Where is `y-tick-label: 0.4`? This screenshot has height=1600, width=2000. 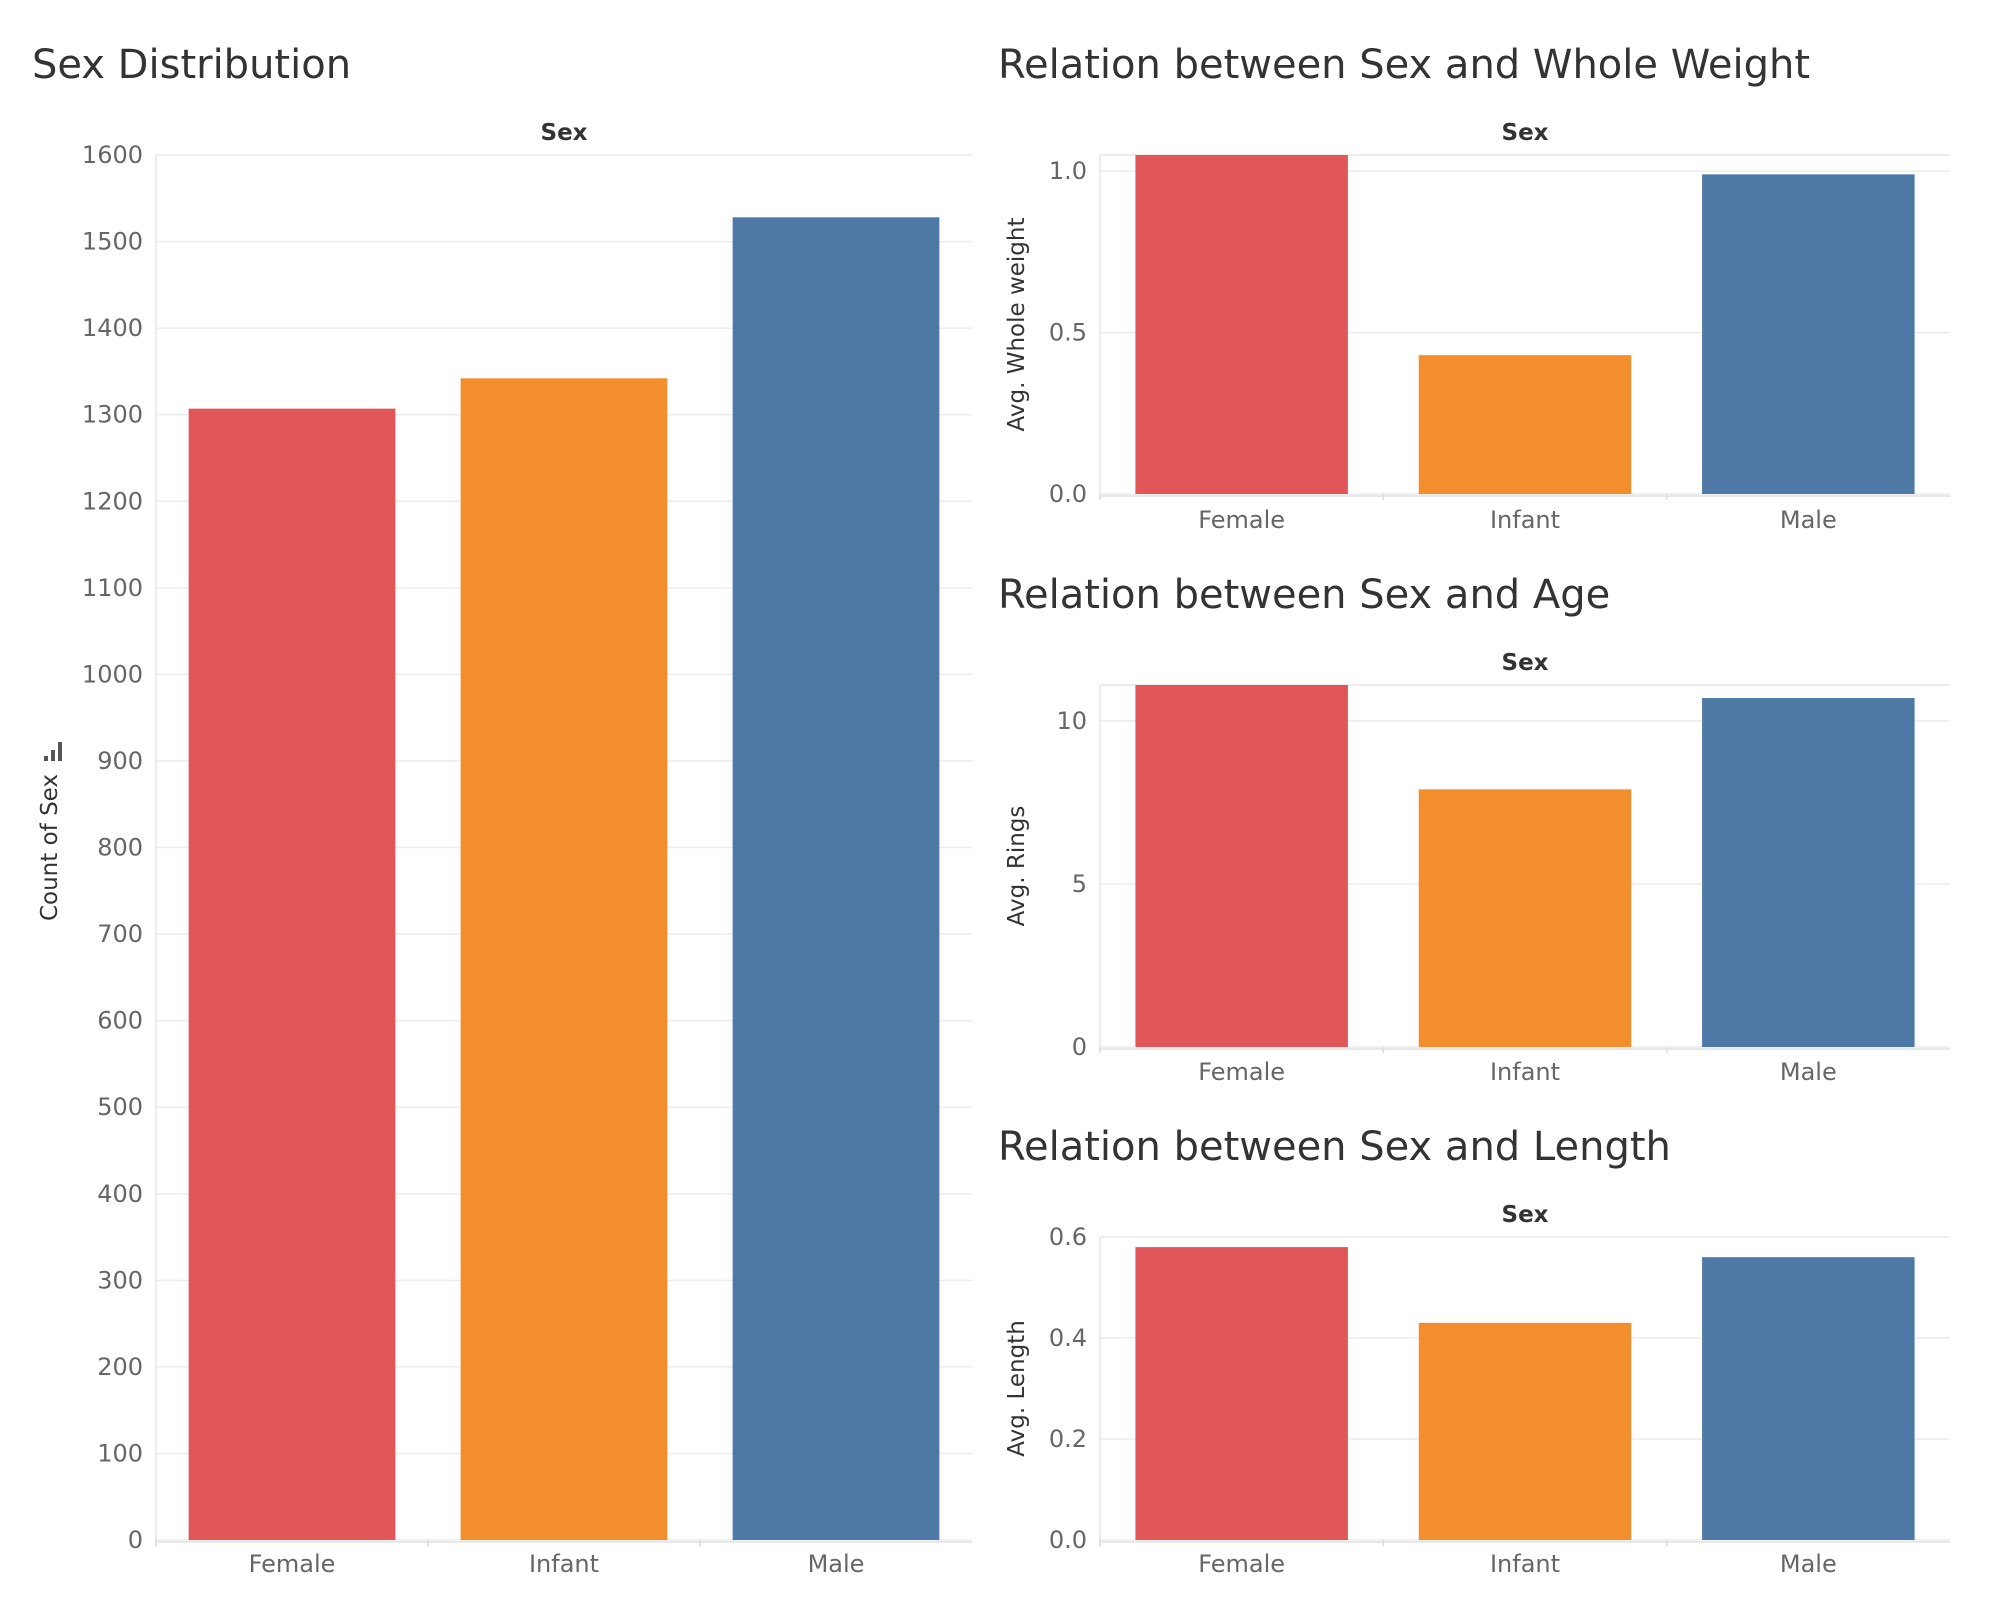
y-tick-label: 0.4 is located at coordinates (1068, 1338).